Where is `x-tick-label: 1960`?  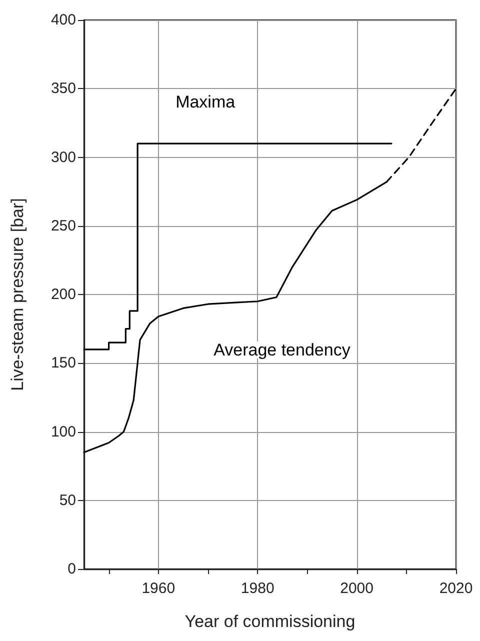 x-tick-label: 1960 is located at coordinates (159, 588).